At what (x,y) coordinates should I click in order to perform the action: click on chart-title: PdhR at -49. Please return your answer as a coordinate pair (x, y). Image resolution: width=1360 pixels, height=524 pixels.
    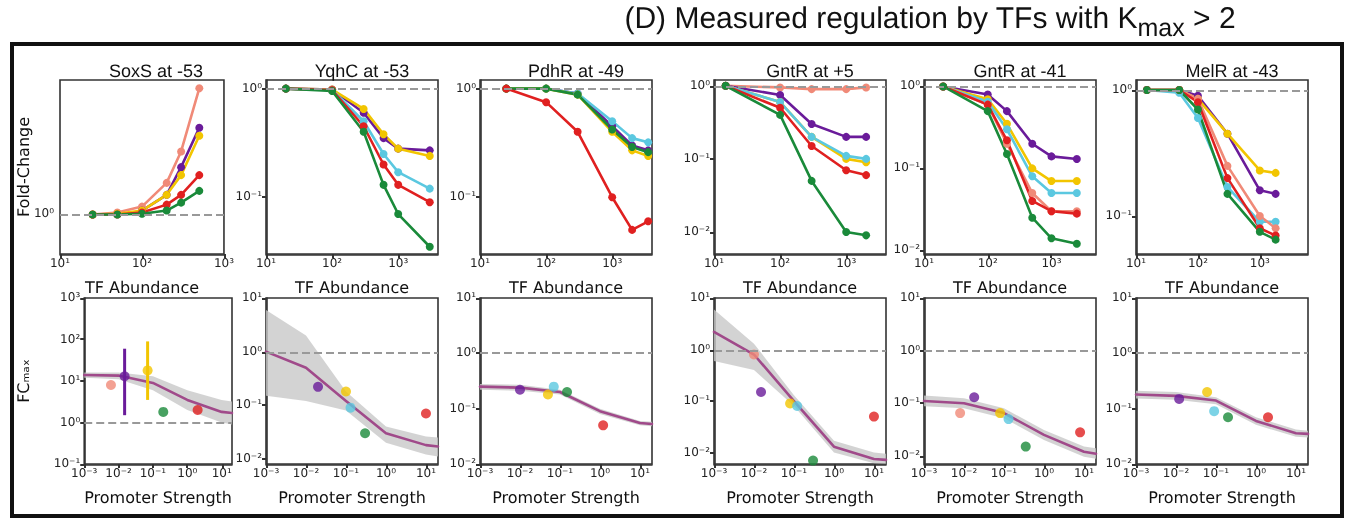
    Looking at the image, I should click on (576, 71).